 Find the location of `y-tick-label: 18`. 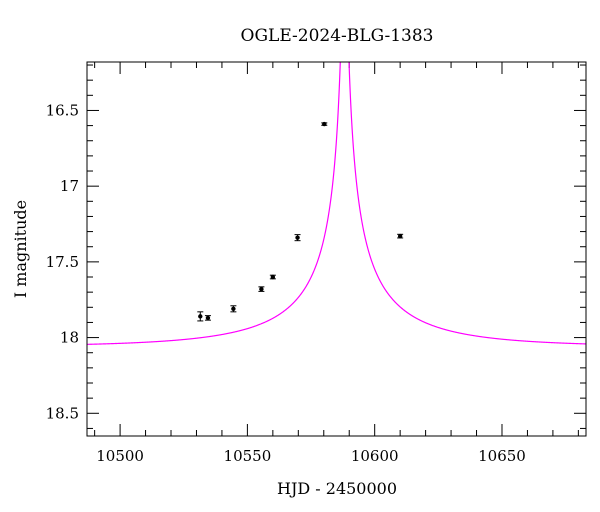

y-tick-label: 18 is located at coordinates (69, 338).